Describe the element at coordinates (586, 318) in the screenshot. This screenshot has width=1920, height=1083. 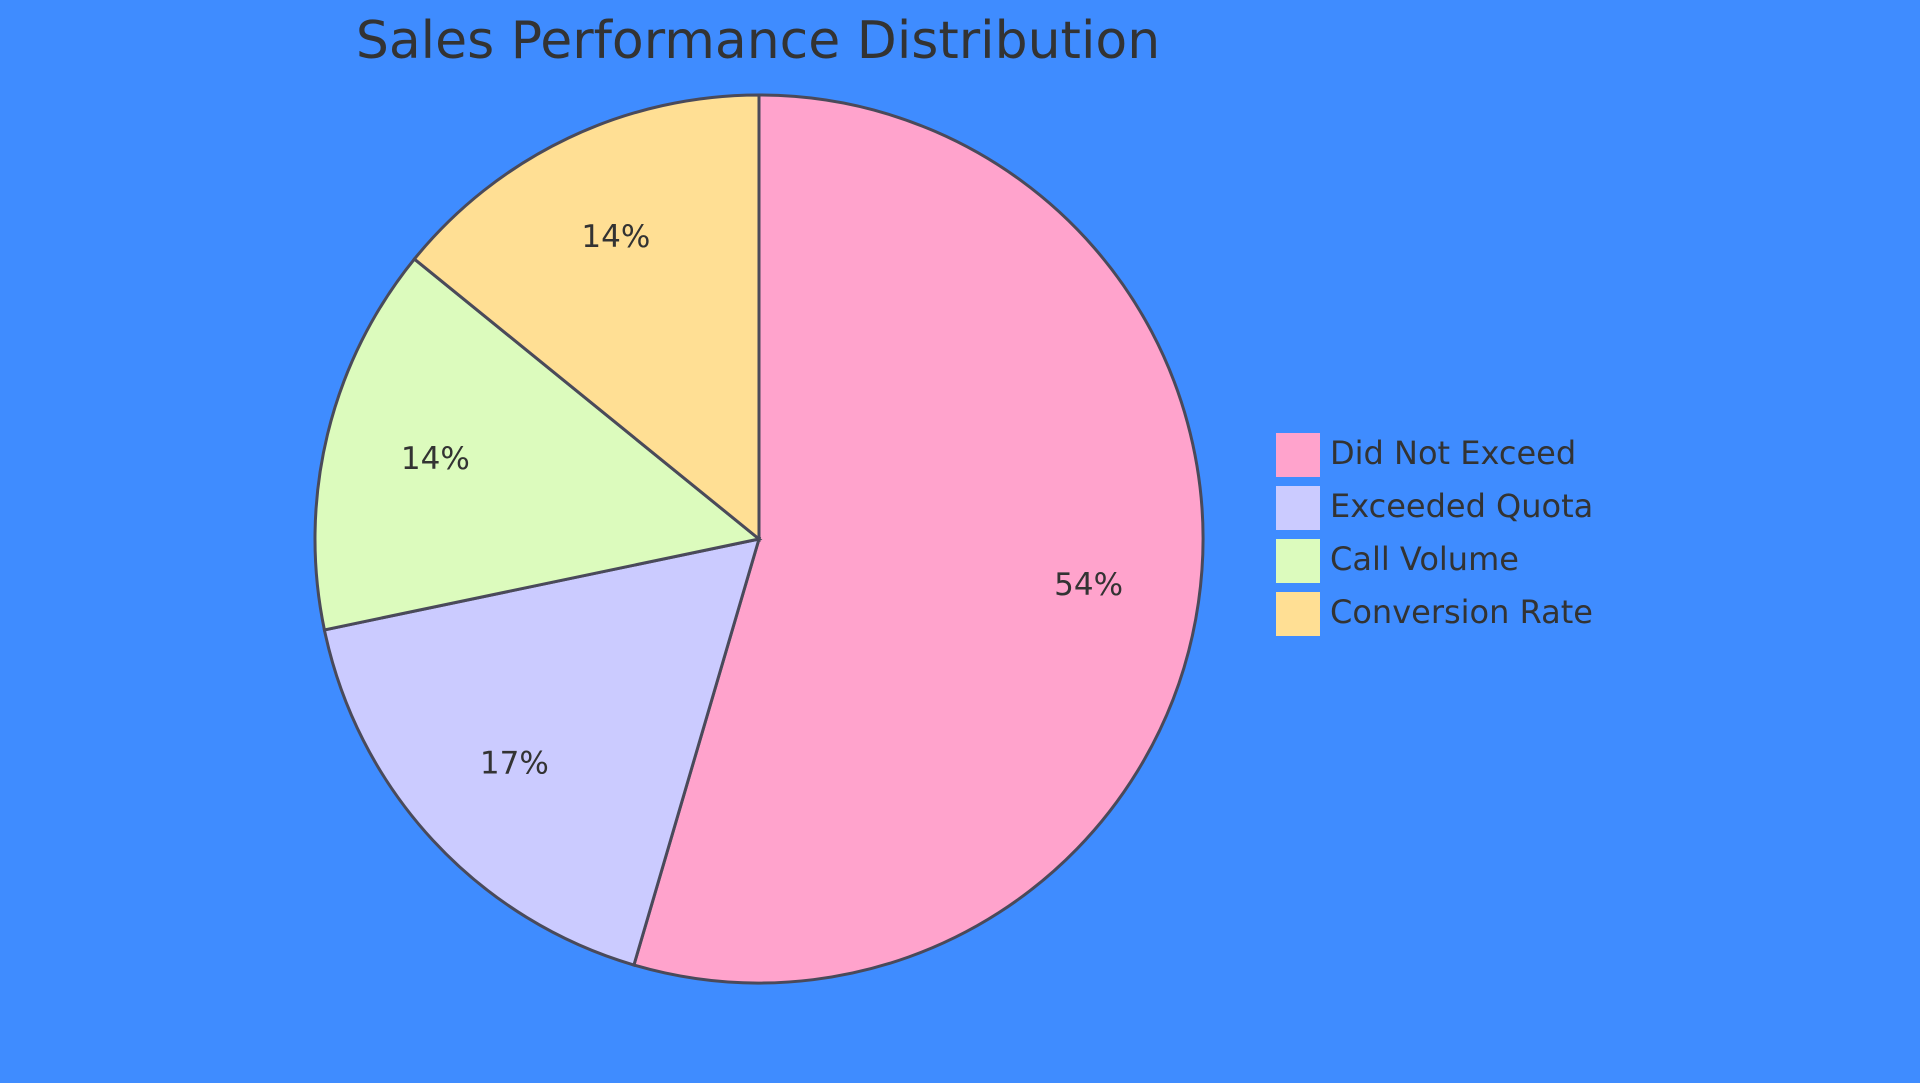
I see `slice-conversion-rate` at that location.